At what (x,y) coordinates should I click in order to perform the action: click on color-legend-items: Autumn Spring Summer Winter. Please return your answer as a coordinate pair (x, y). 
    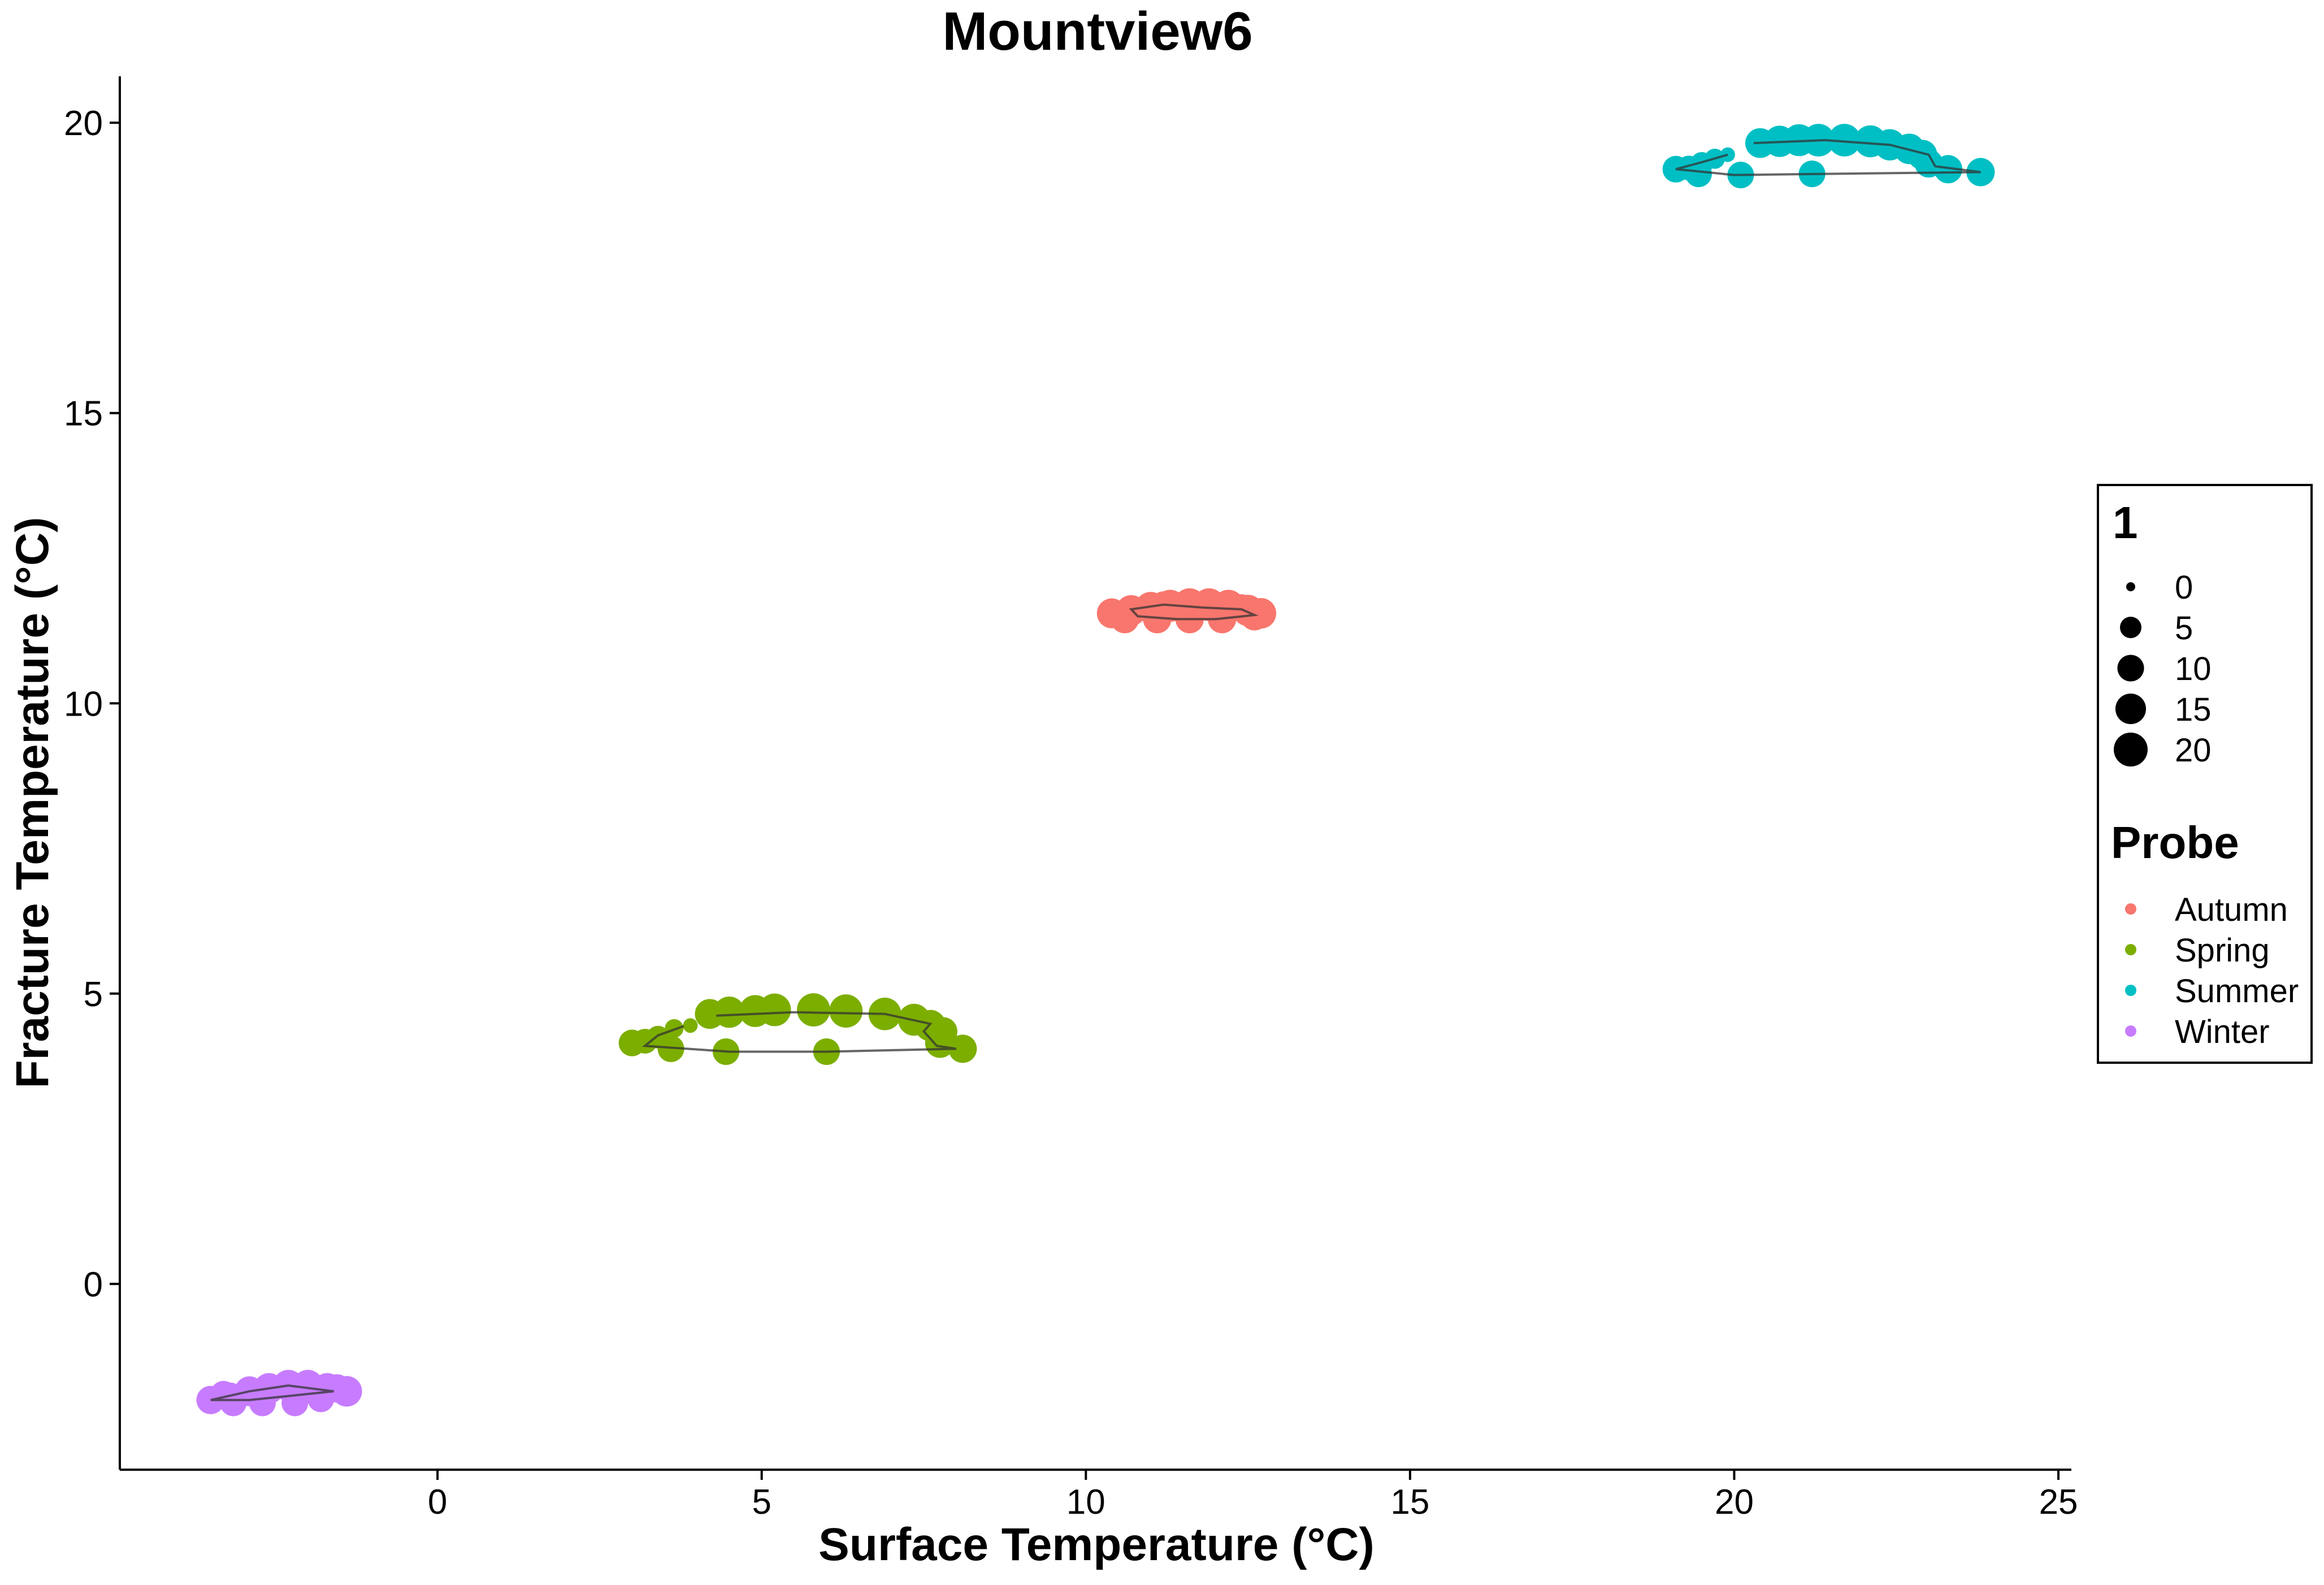
    Looking at the image, I should click on (2212, 970).